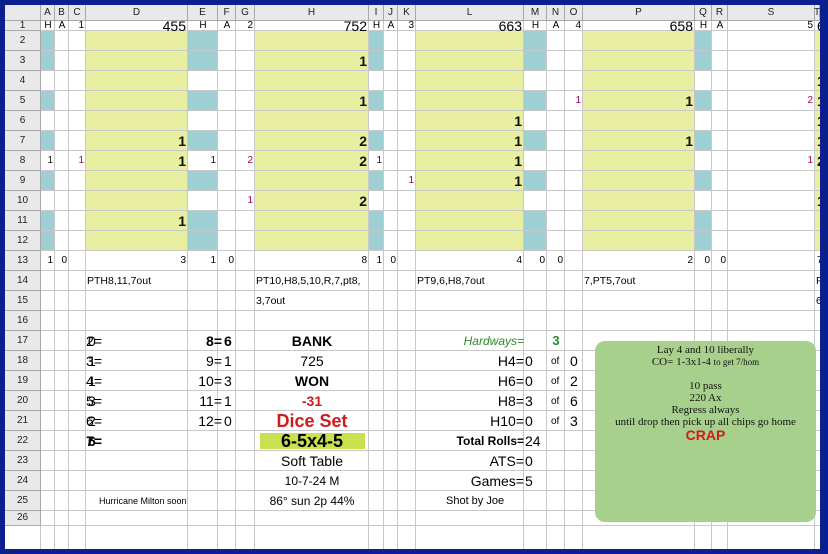  Describe the element at coordinates (174, 26) in the screenshot. I see `cell-d1: 455` at that location.